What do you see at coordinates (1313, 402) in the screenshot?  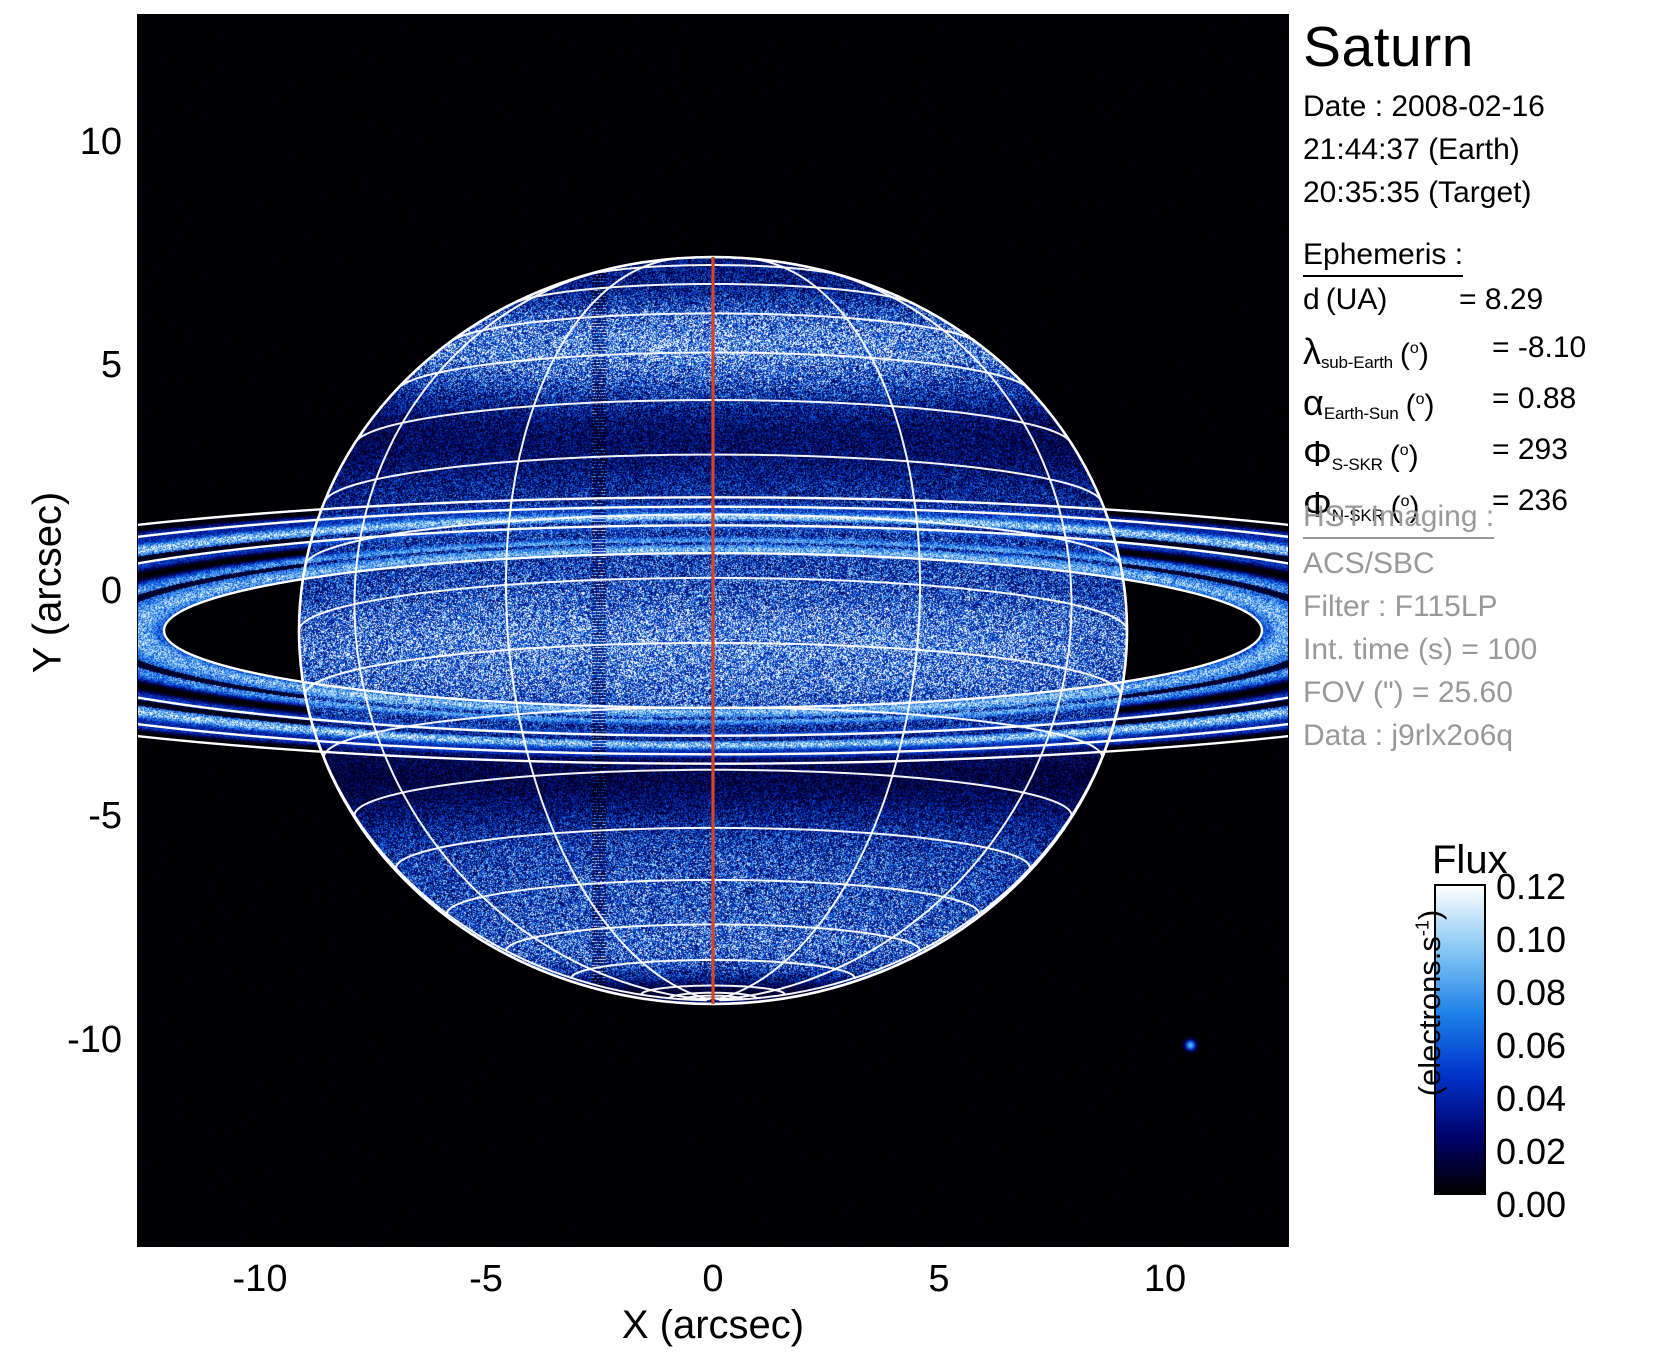 I see `ephemeris-symbol-alpha: α` at bounding box center [1313, 402].